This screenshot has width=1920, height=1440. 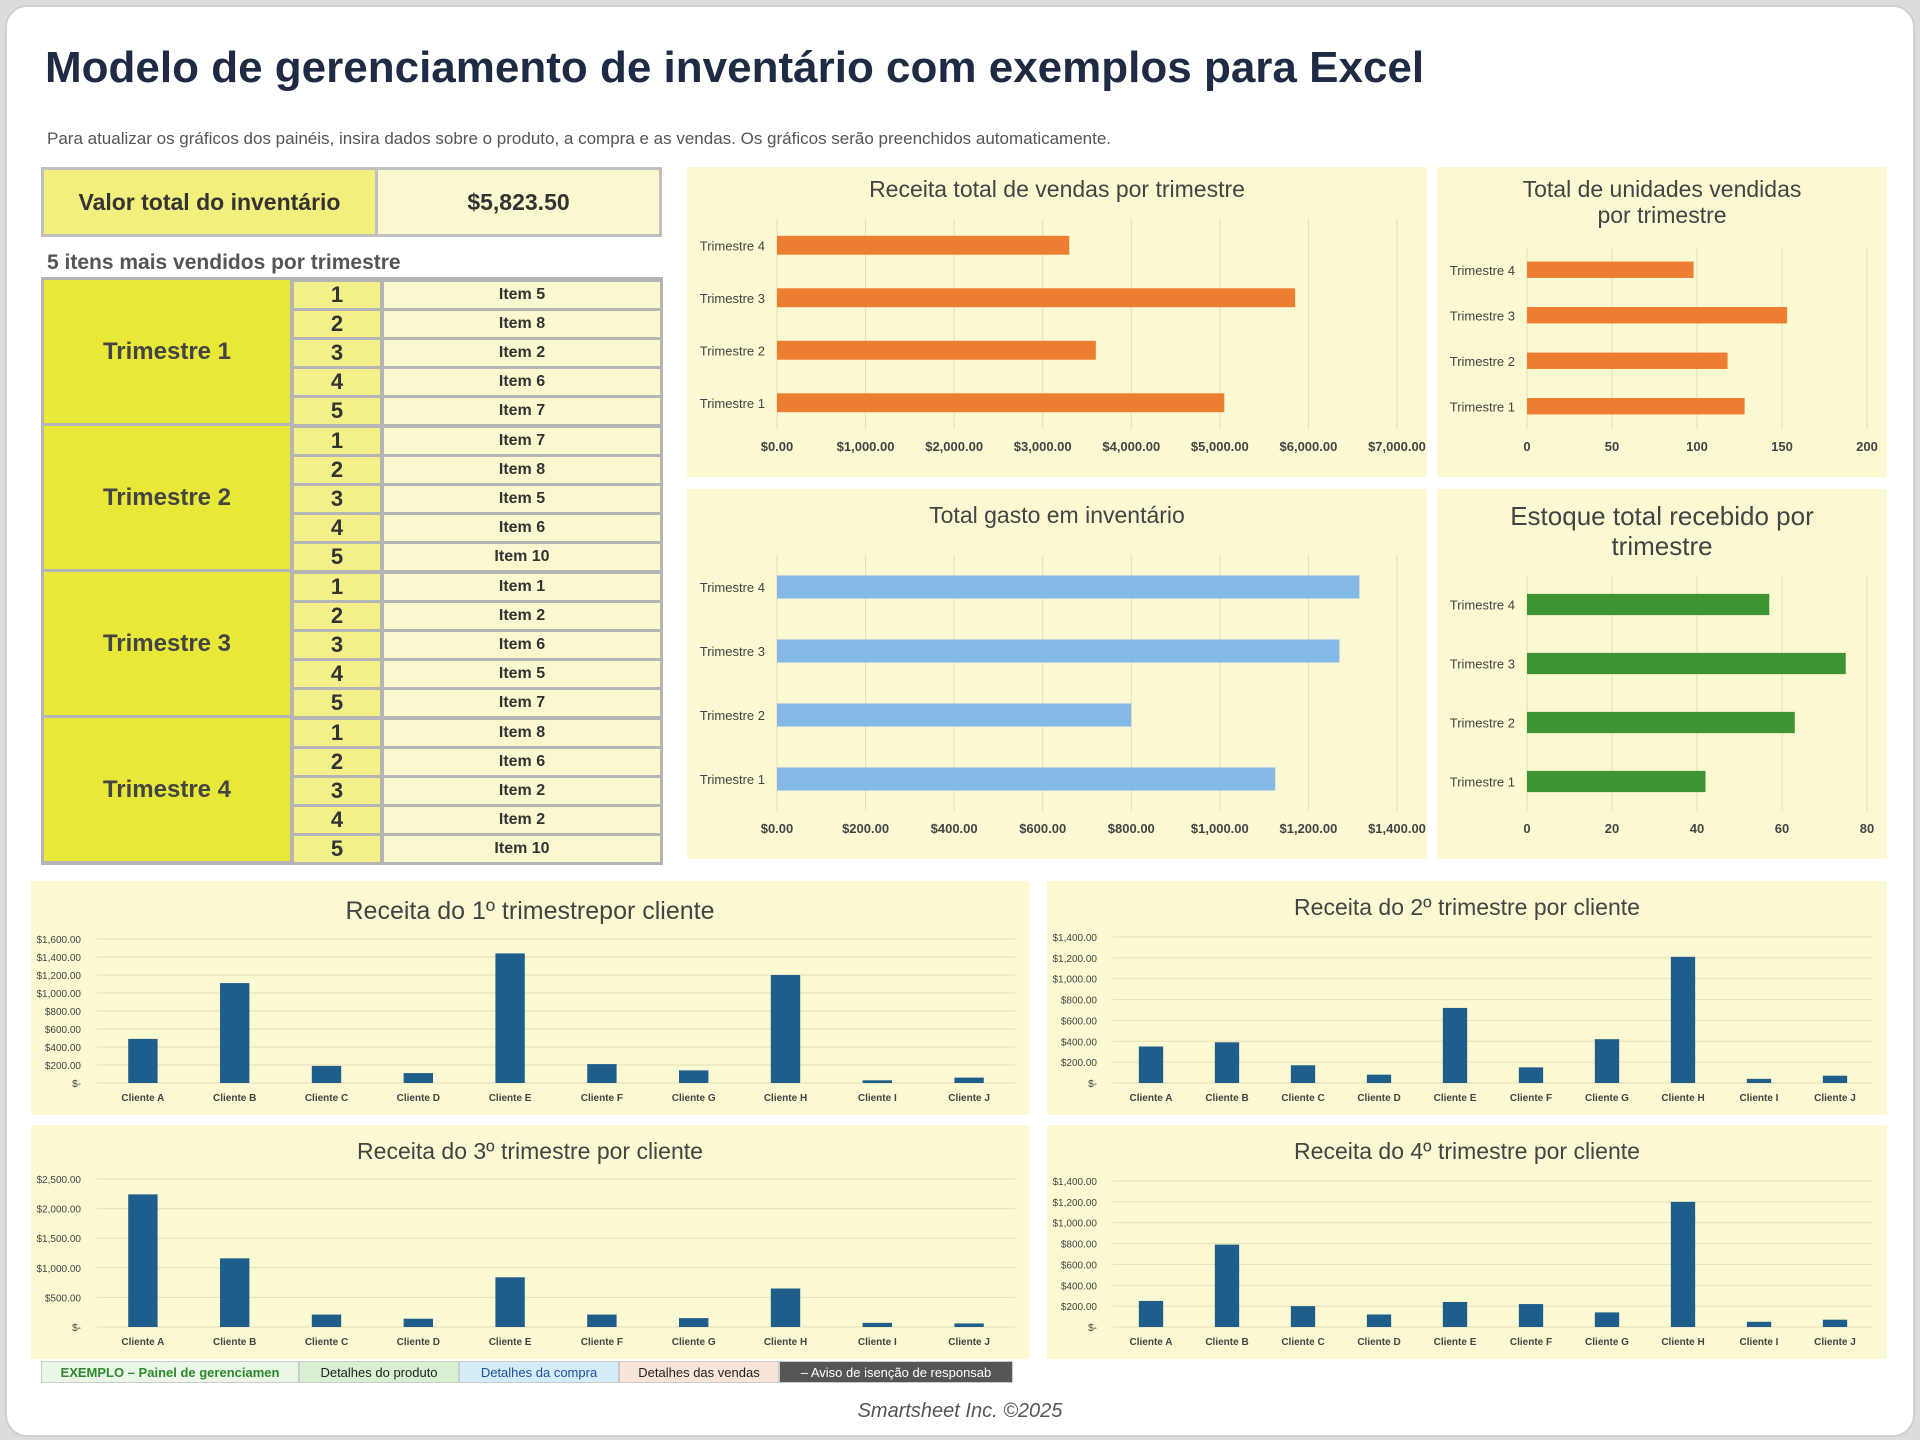 I want to click on y-tick-label: $800.00, so click(x=1079, y=1245).